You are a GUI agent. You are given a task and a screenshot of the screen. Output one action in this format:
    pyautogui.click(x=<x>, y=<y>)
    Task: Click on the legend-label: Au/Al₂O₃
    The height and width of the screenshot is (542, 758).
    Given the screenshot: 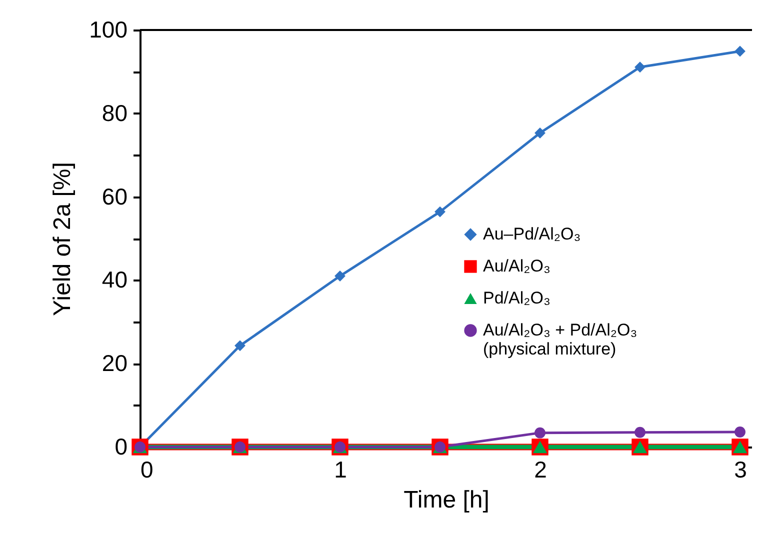 What is the action you would take?
    pyautogui.click(x=516, y=266)
    